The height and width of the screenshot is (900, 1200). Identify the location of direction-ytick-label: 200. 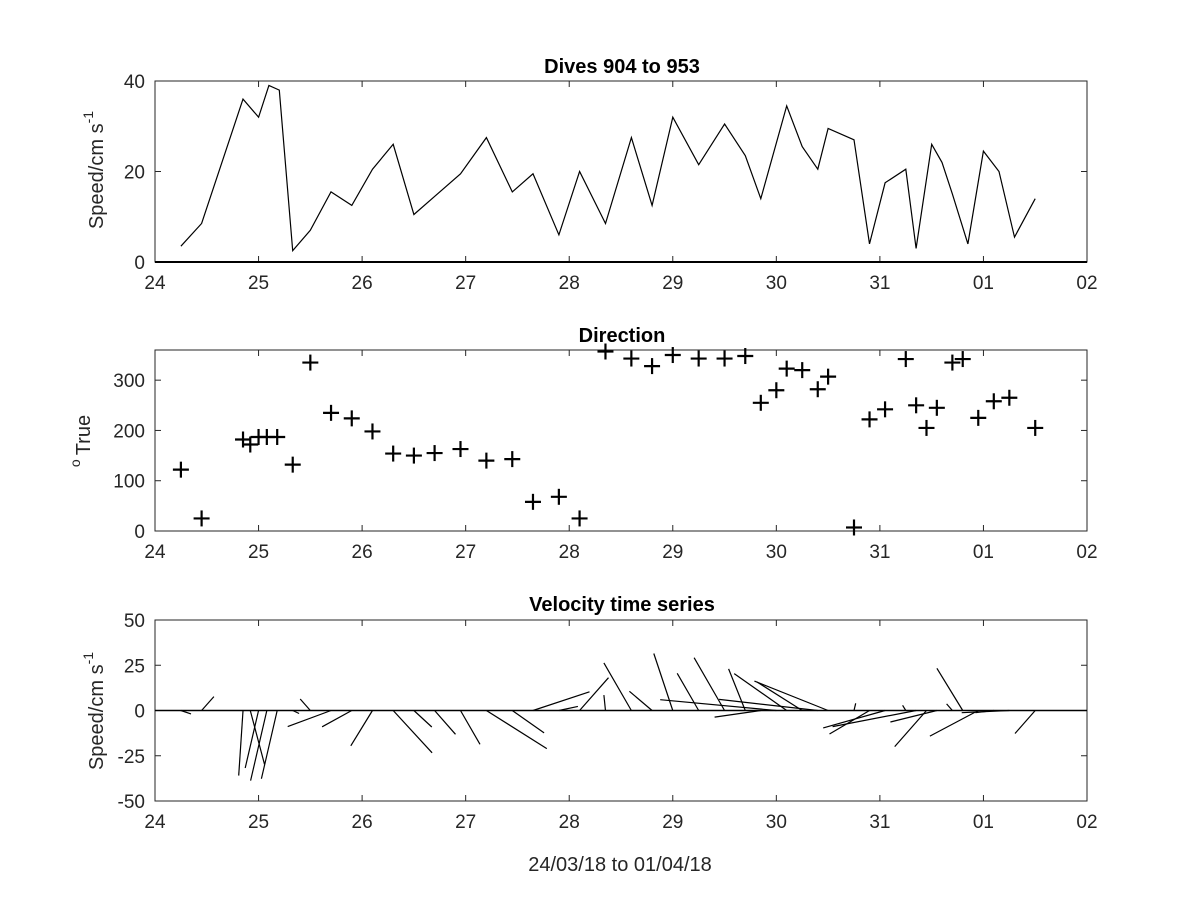
(129, 431).